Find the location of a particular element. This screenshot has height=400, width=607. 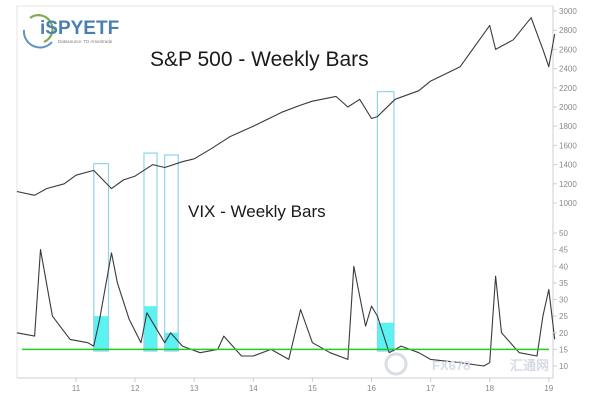

sp500-tick-label: 2000 is located at coordinates (568, 107).